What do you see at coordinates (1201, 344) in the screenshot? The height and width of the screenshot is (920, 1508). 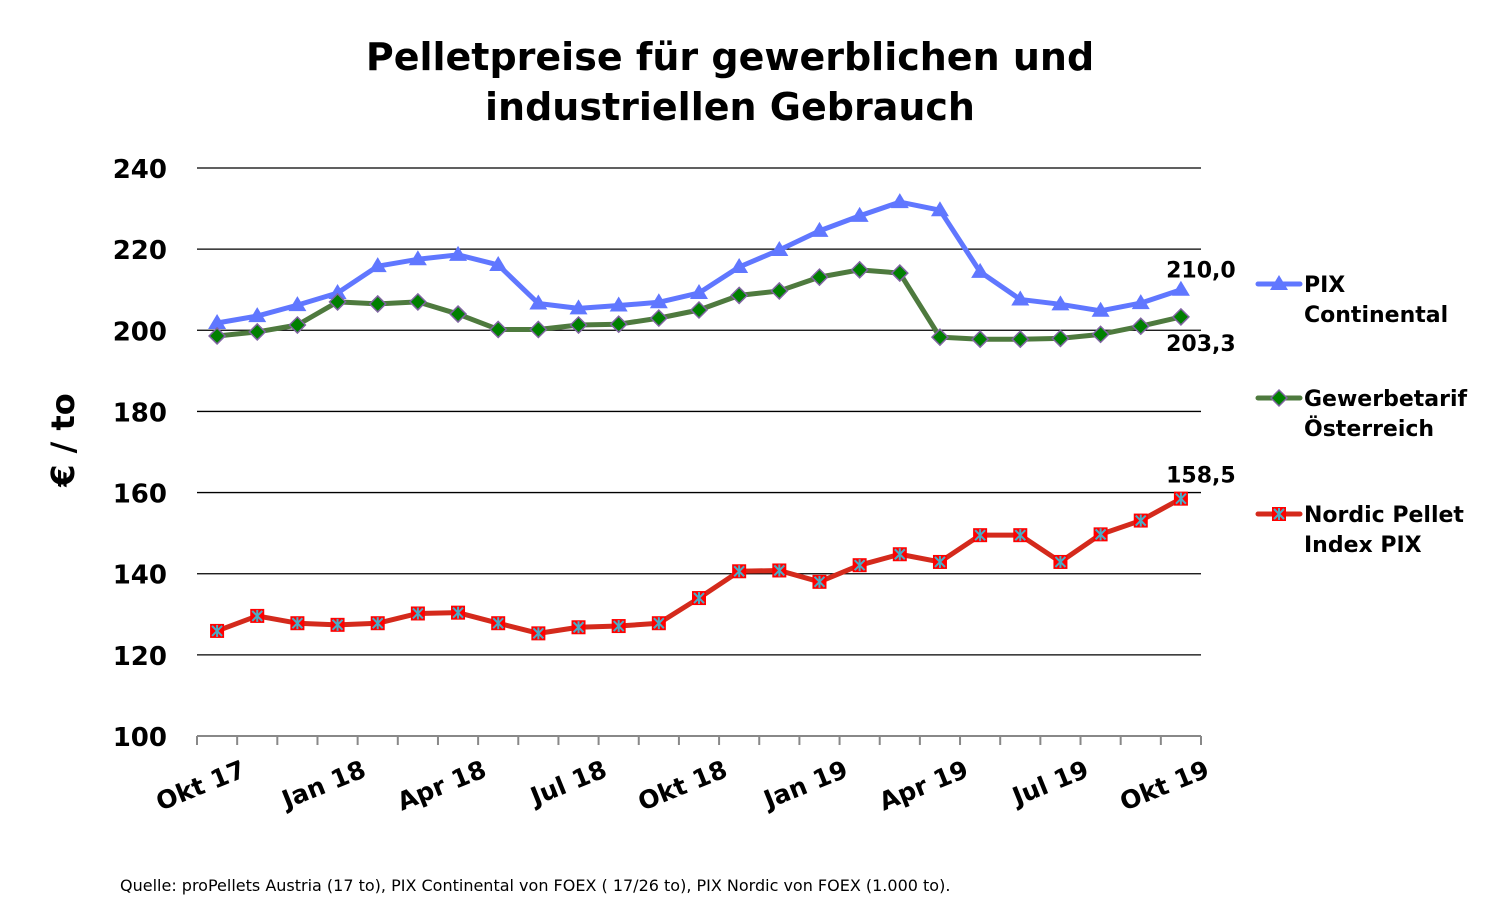 I see `data-label: 203,3` at bounding box center [1201, 344].